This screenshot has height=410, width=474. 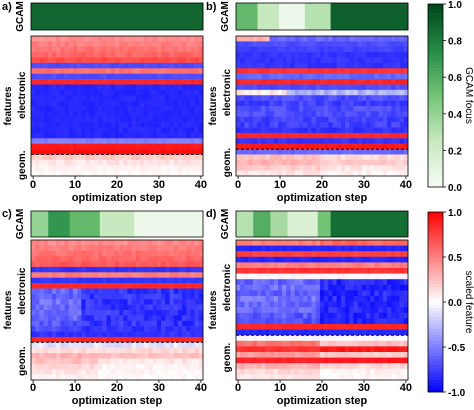 I want to click on gcam-axis-label: GCAM, so click(x=225, y=16).